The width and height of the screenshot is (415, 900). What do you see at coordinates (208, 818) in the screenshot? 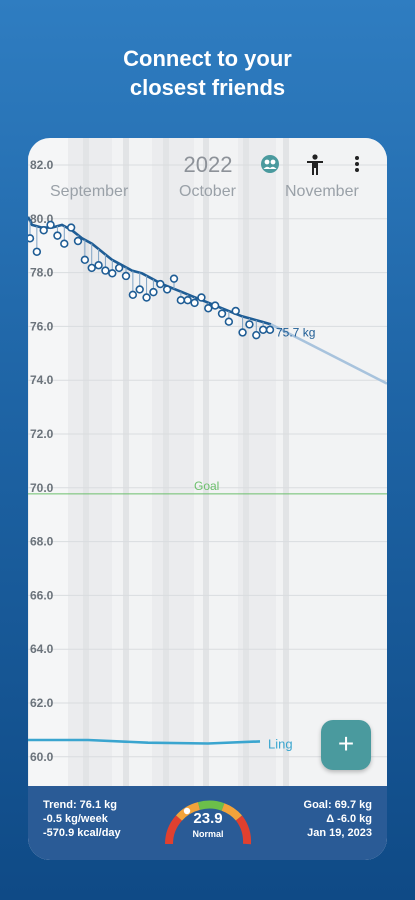
I see `bmi-value: 23.9` at bounding box center [208, 818].